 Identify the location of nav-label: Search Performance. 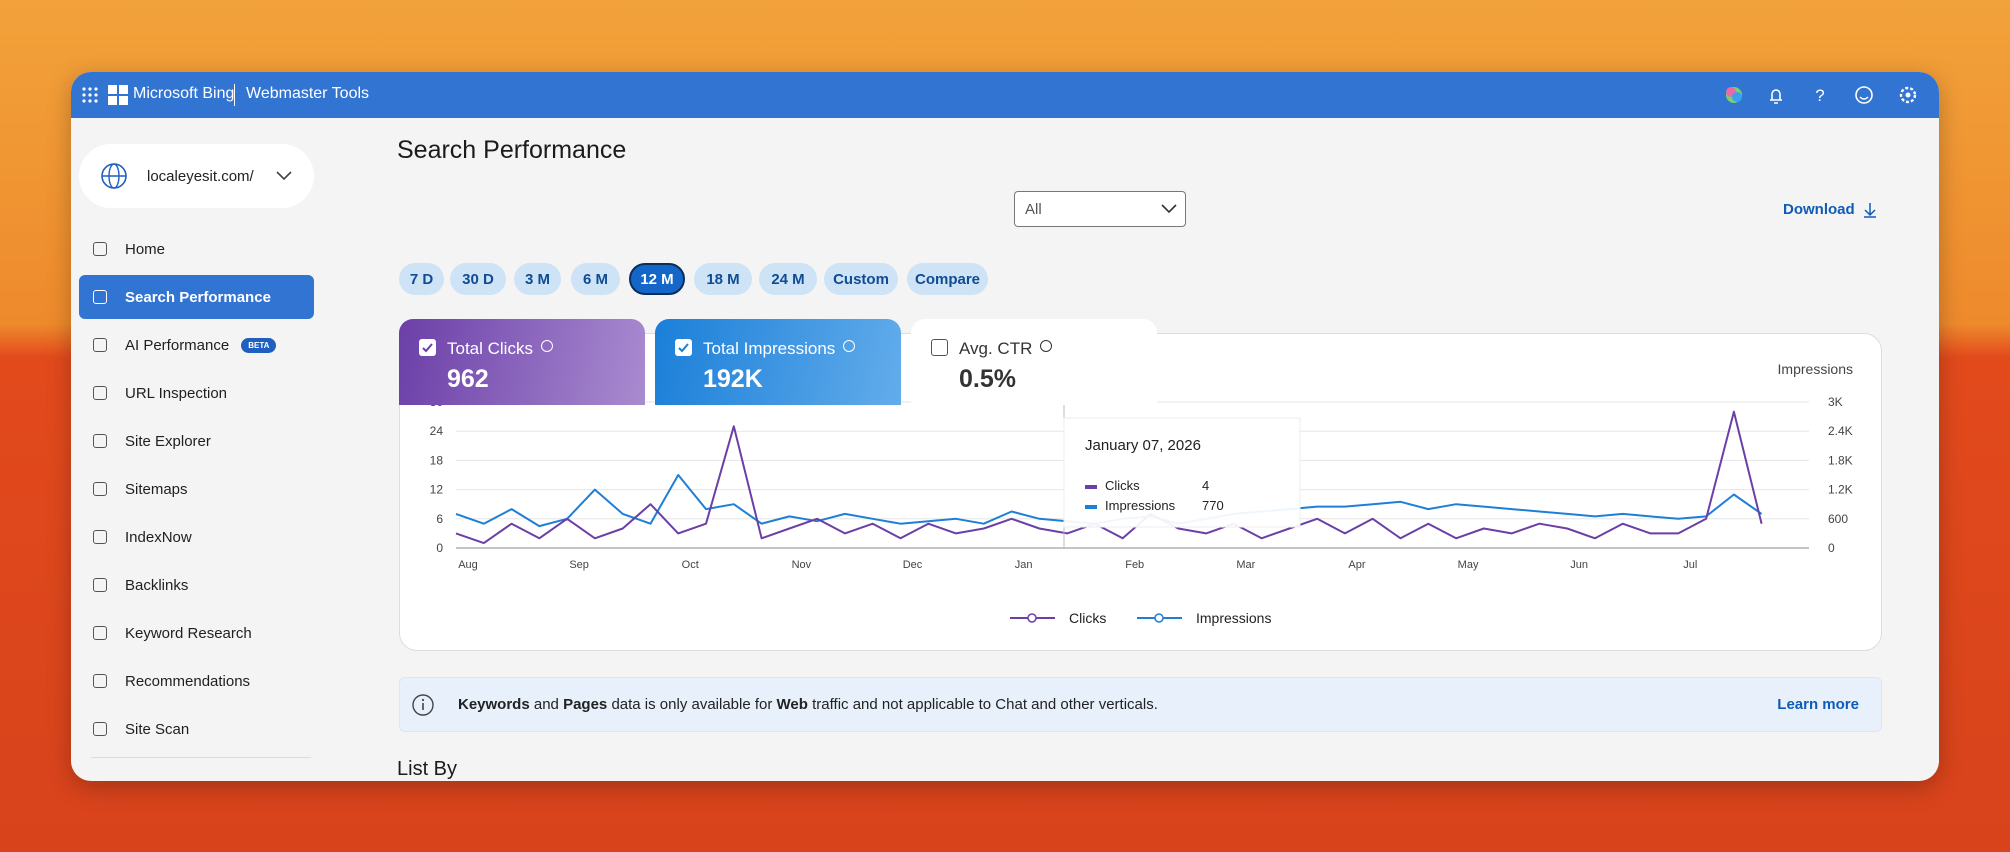
(198, 297).